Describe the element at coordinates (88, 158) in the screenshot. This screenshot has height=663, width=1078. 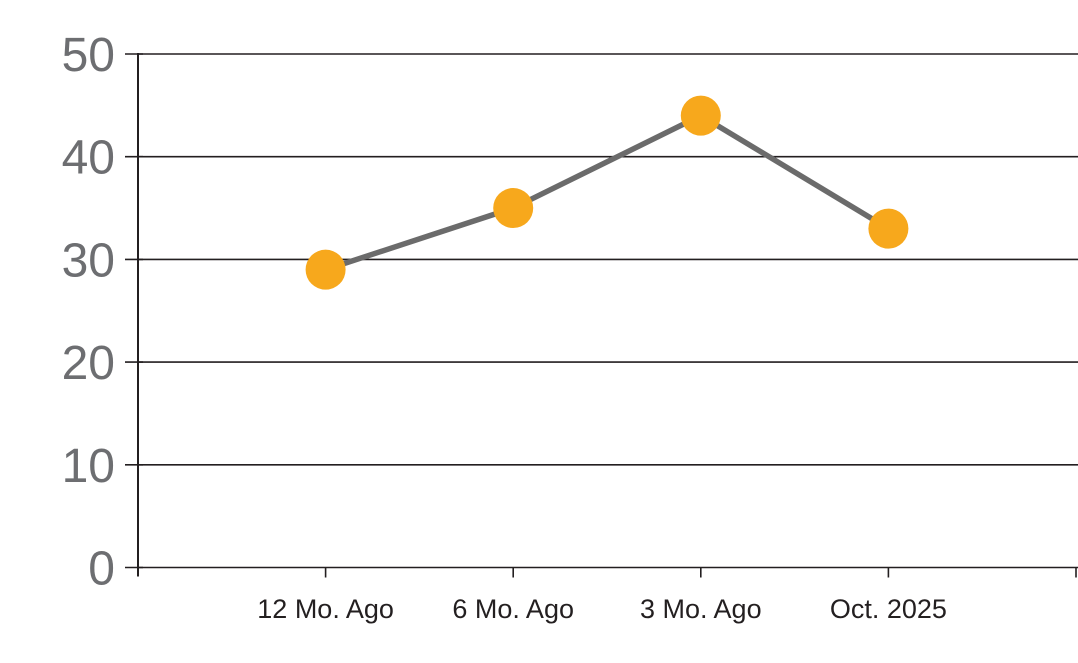
I see `y-tick-label: 40` at that location.